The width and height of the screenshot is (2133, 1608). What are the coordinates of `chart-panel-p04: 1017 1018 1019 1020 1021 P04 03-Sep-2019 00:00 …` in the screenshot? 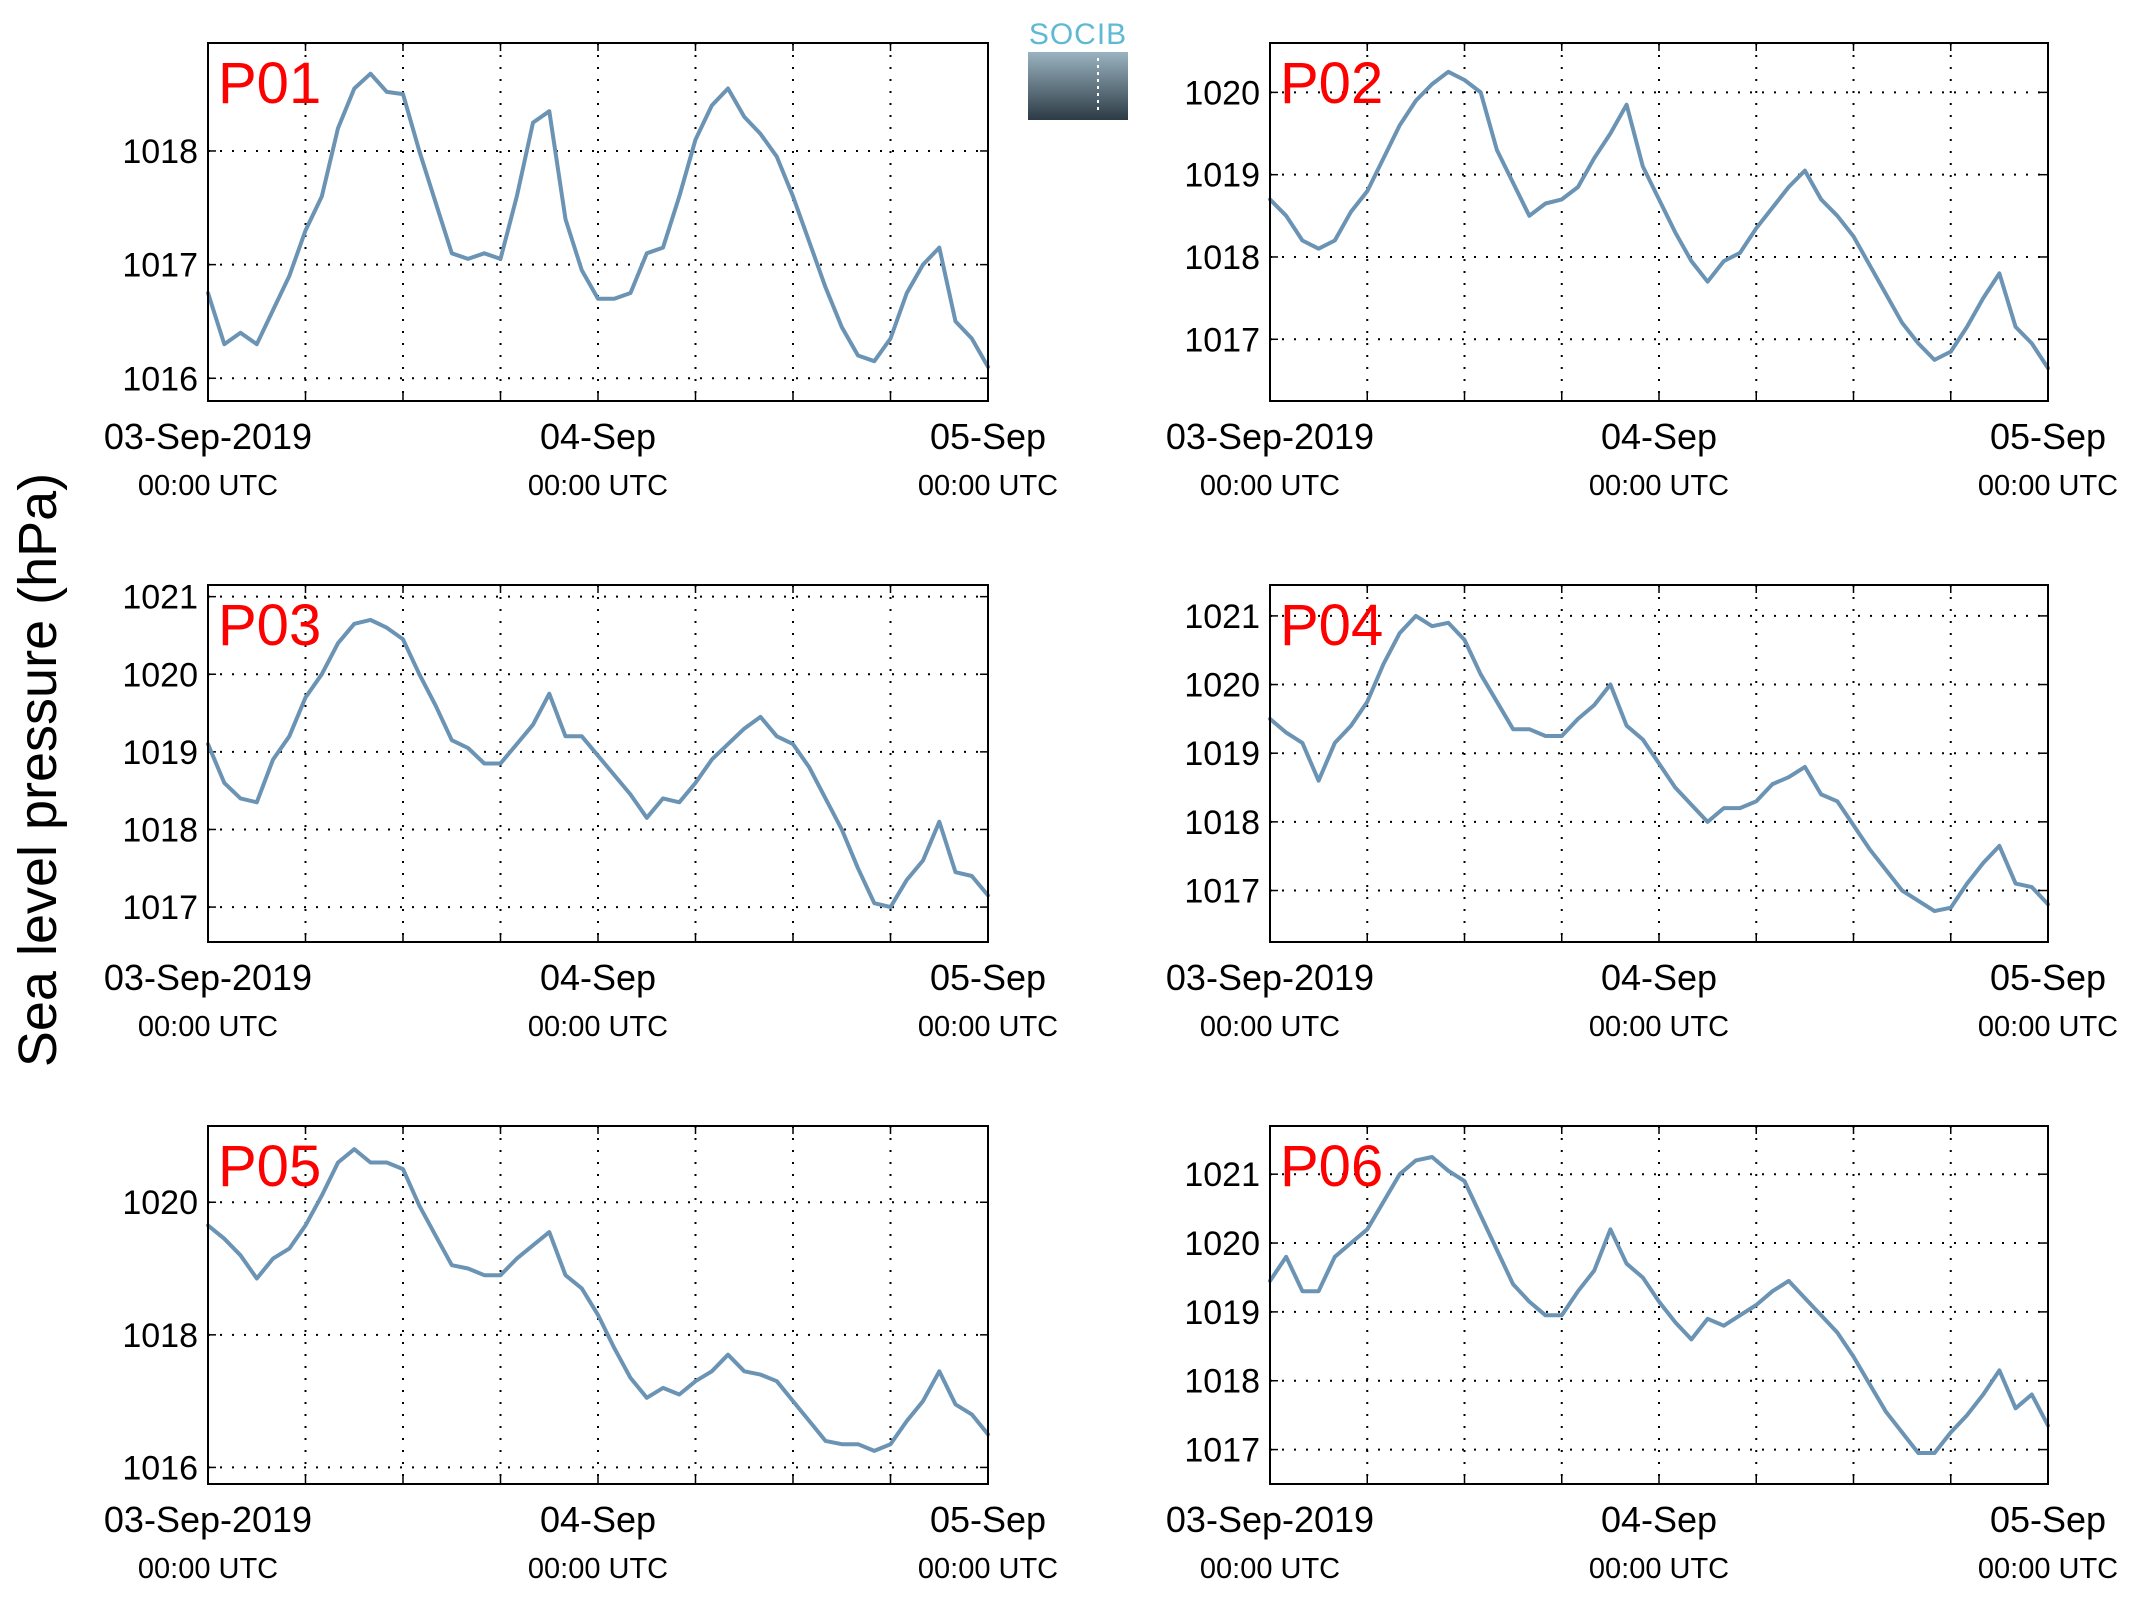 It's located at (1642, 813).